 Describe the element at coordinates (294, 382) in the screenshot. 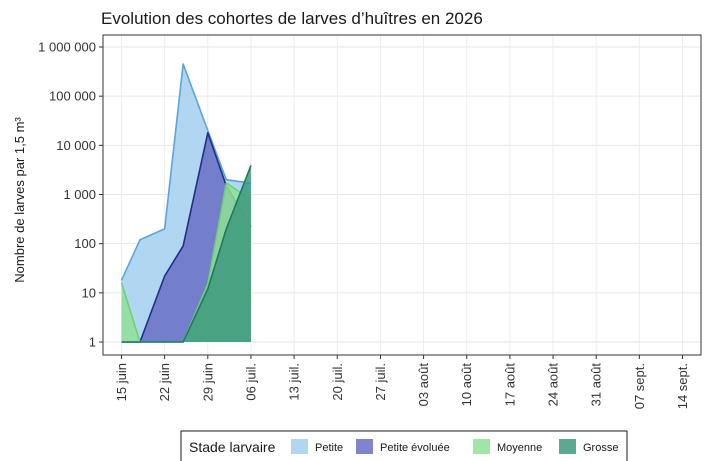

I see `x-tick-label: 13 juil.` at that location.